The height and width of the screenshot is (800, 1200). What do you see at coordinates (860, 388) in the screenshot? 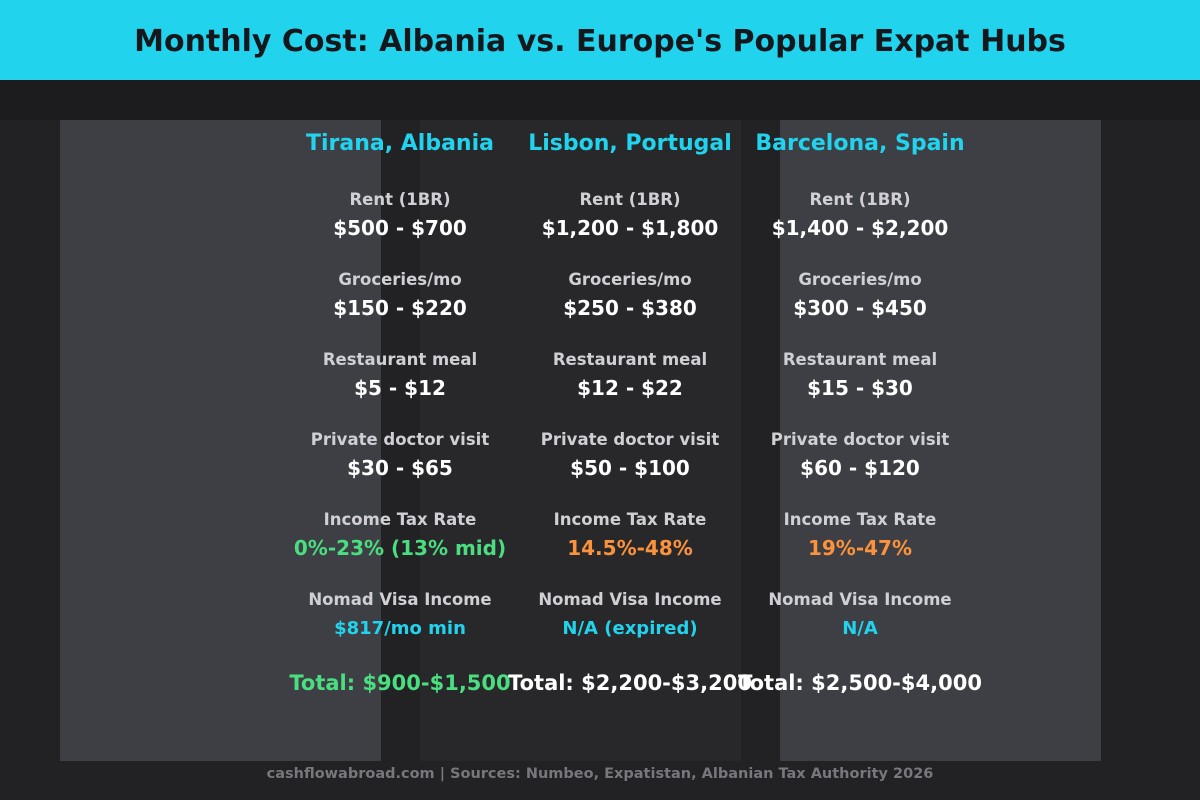
I see `row-value: $15 - $30` at bounding box center [860, 388].